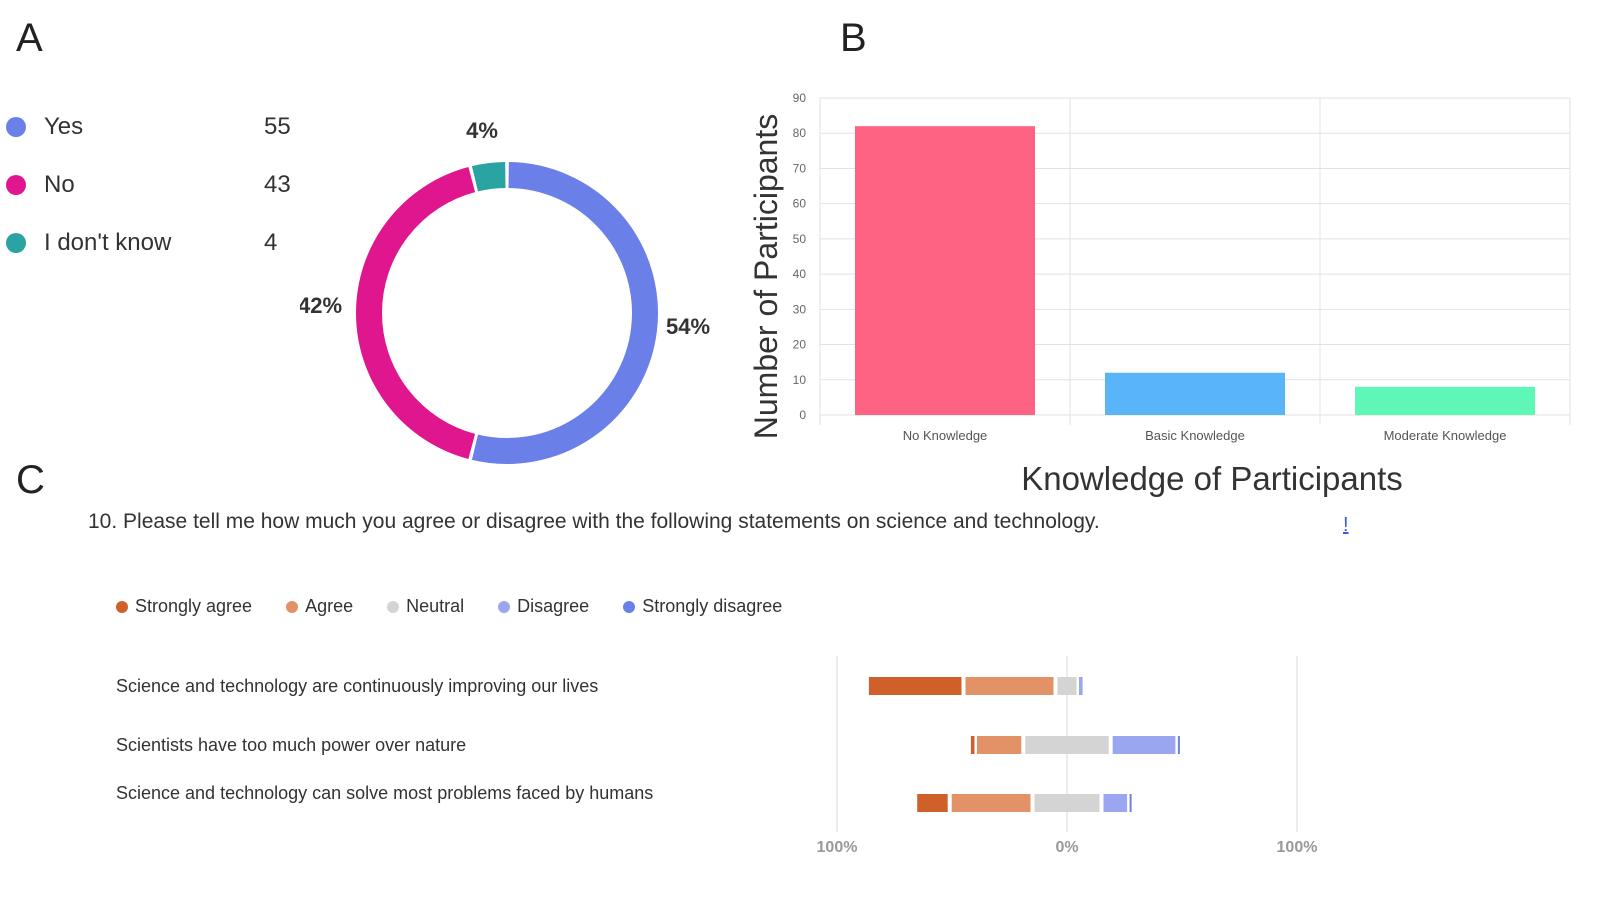  What do you see at coordinates (194, 606) in the screenshot?
I see `legend-label: Strongly agree` at bounding box center [194, 606].